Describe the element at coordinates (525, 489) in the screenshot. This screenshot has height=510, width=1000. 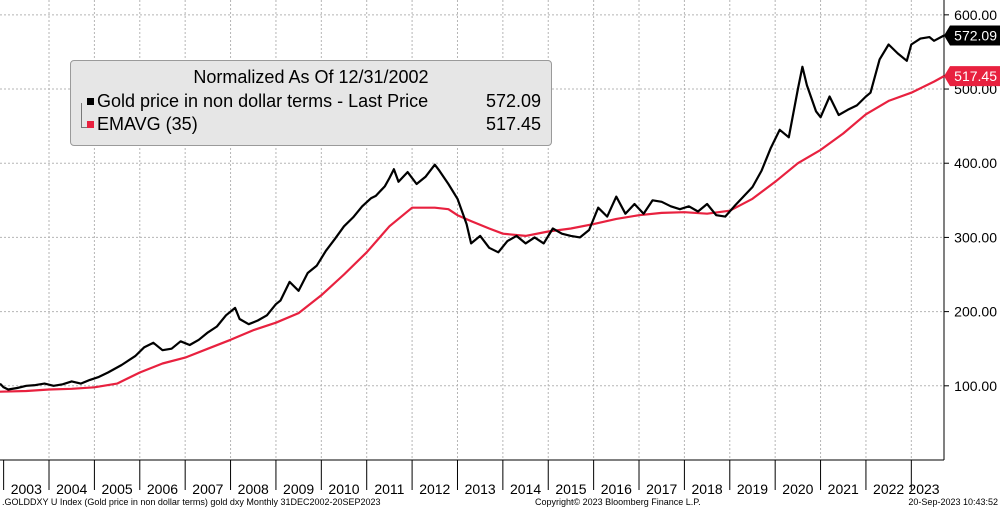
I see `x-tick-label: 2014` at that location.